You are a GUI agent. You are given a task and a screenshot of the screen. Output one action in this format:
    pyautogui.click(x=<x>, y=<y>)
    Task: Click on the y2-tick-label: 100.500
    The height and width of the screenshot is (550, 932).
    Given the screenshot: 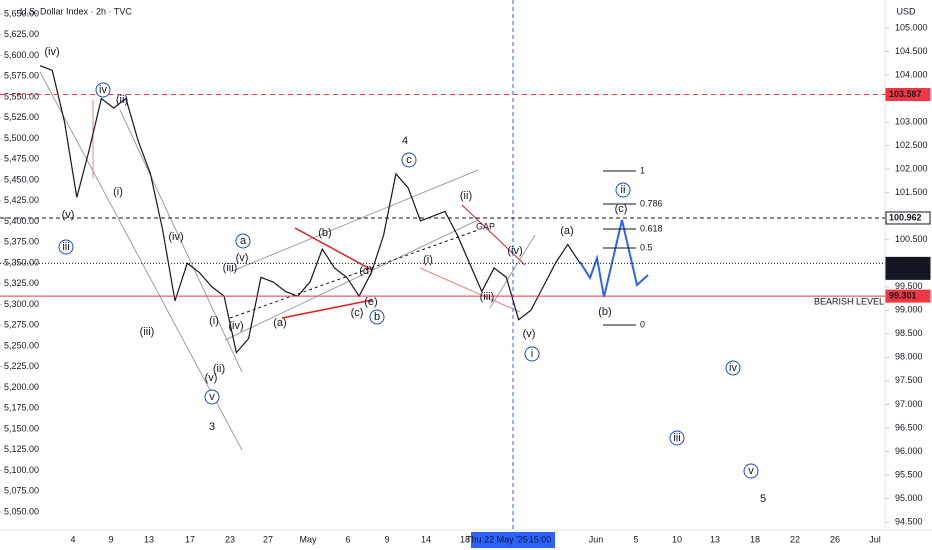 What is the action you would take?
    pyautogui.click(x=911, y=239)
    